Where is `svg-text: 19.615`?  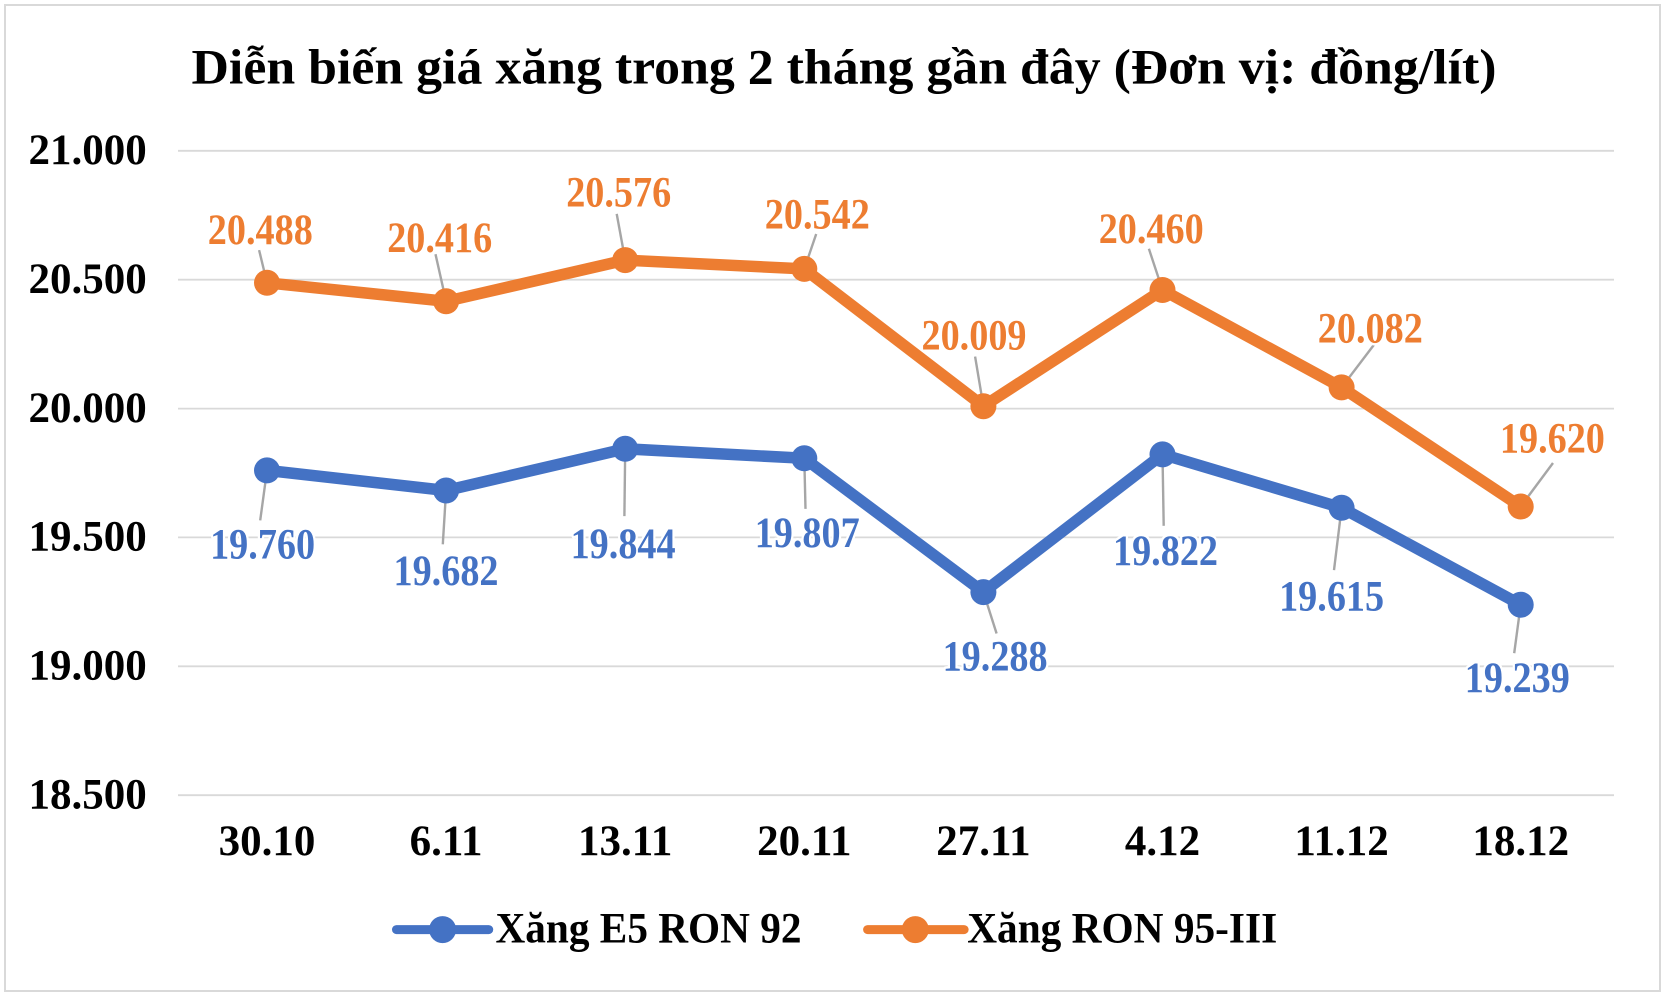 svg-text: 19.615 is located at coordinates (1331, 597).